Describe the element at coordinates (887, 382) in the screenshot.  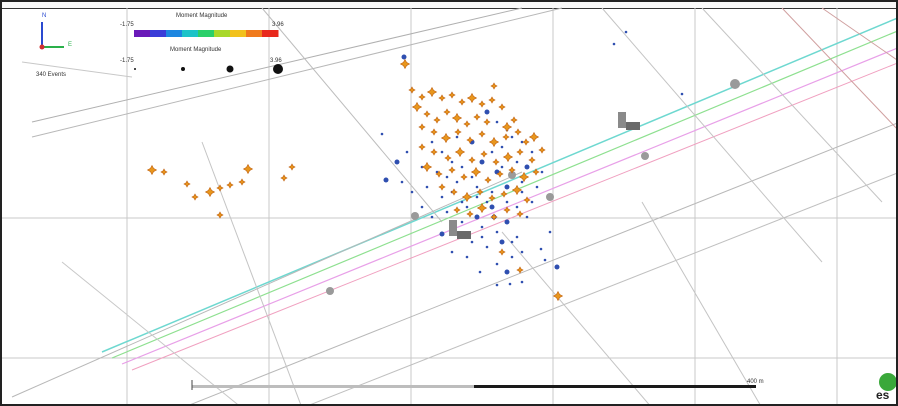
I see `logo-leaf-icon` at that location.